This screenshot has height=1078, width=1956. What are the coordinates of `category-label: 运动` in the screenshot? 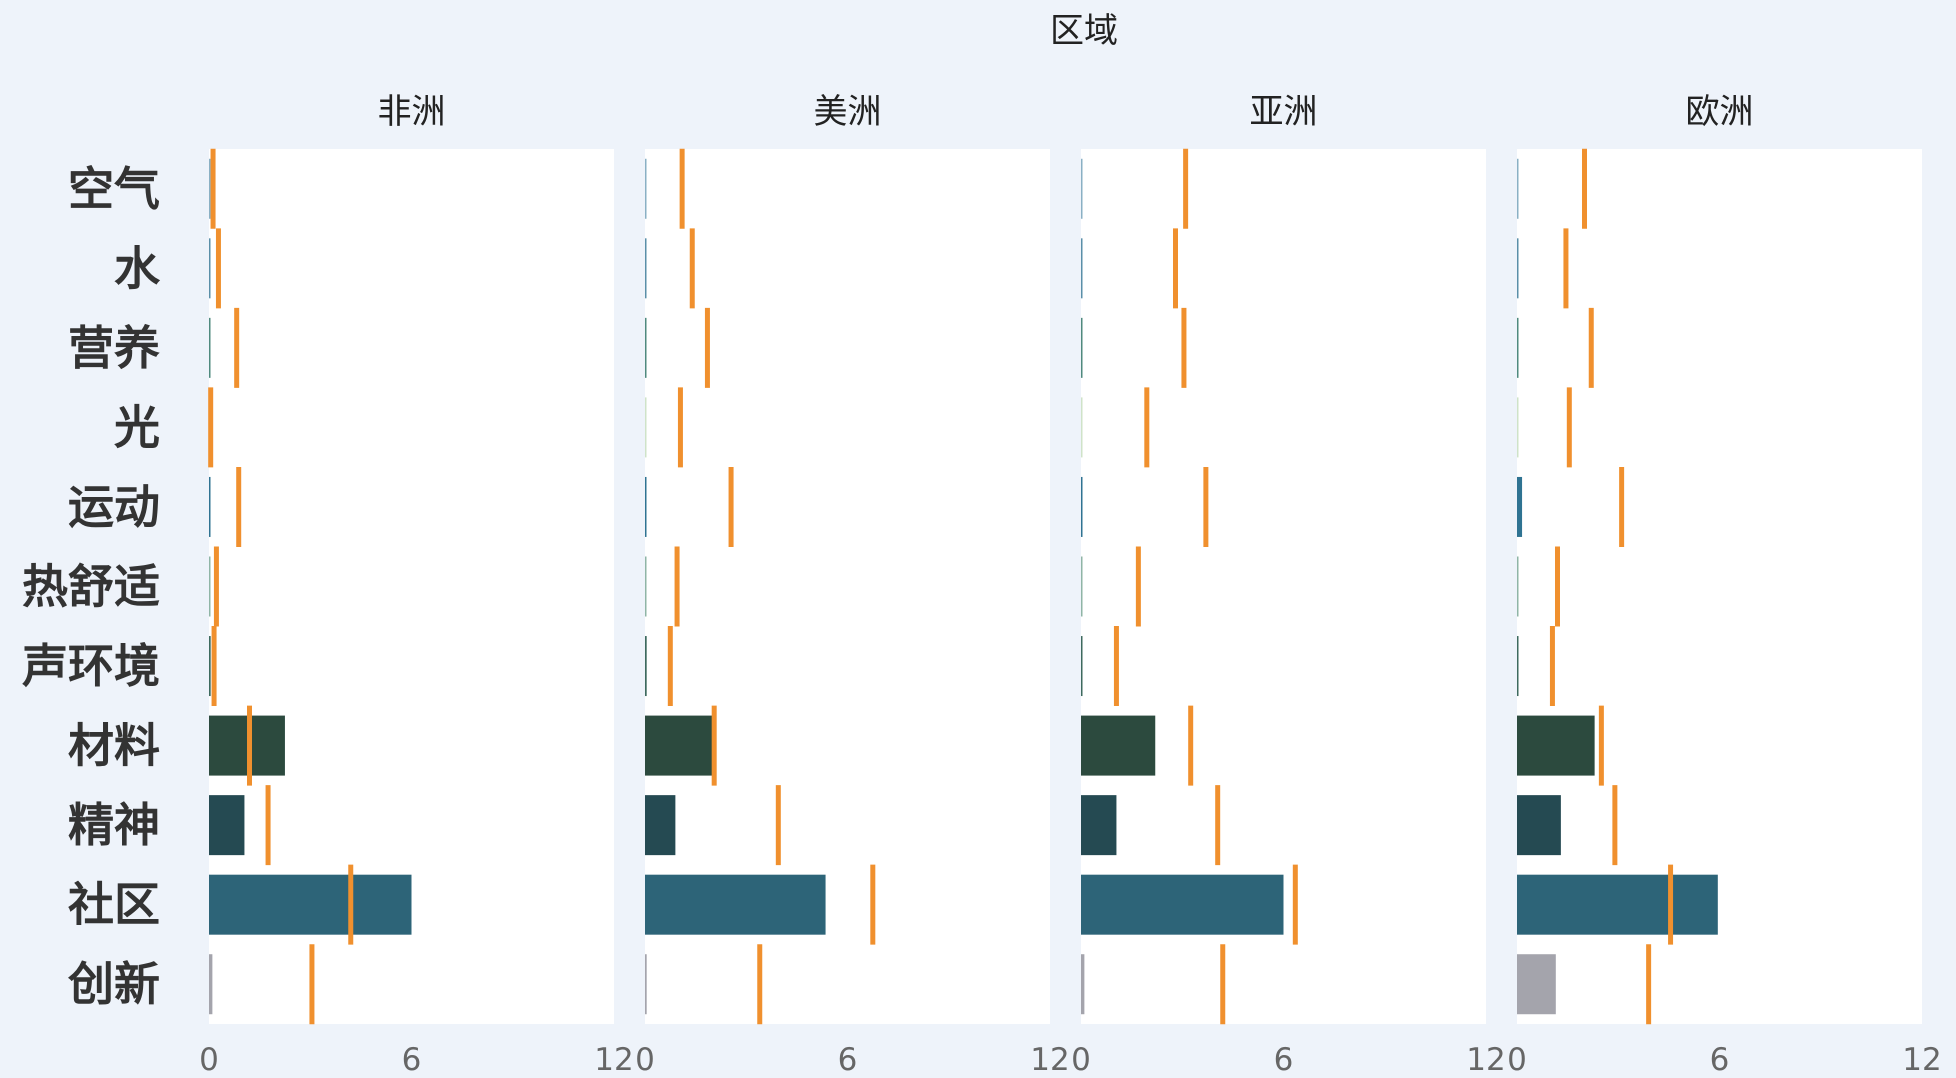 It's located at (114, 507).